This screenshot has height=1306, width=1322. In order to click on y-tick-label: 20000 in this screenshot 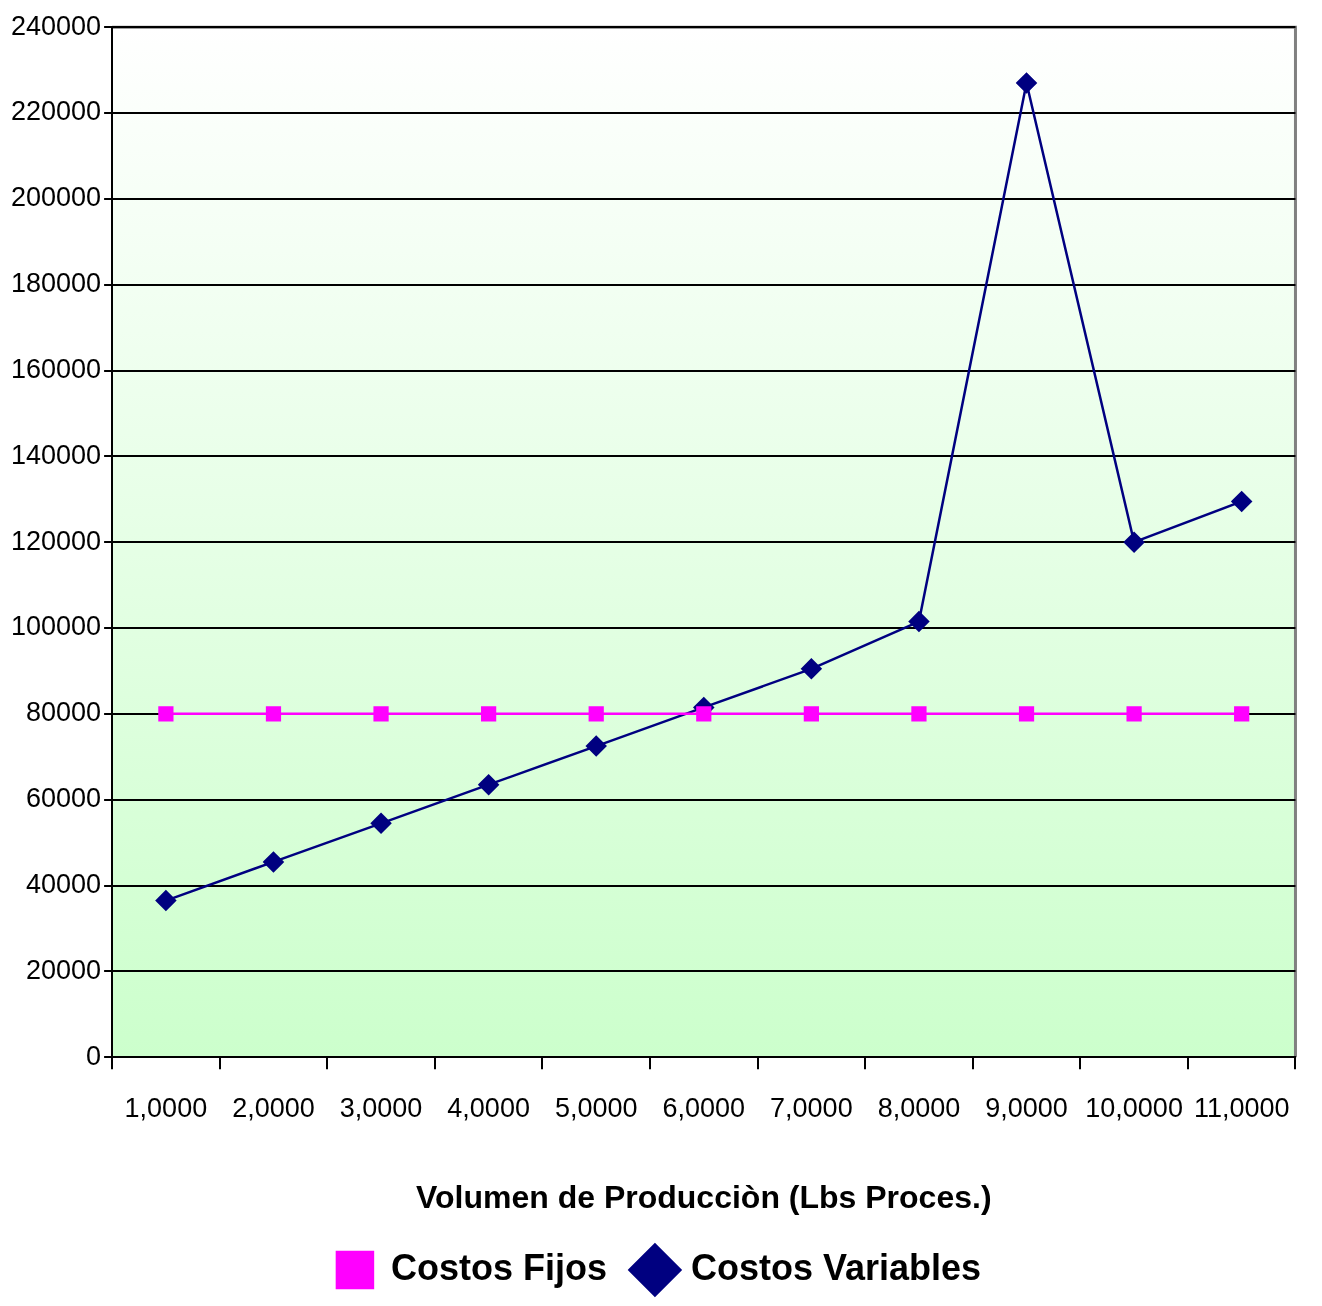, I will do `click(64, 969)`.